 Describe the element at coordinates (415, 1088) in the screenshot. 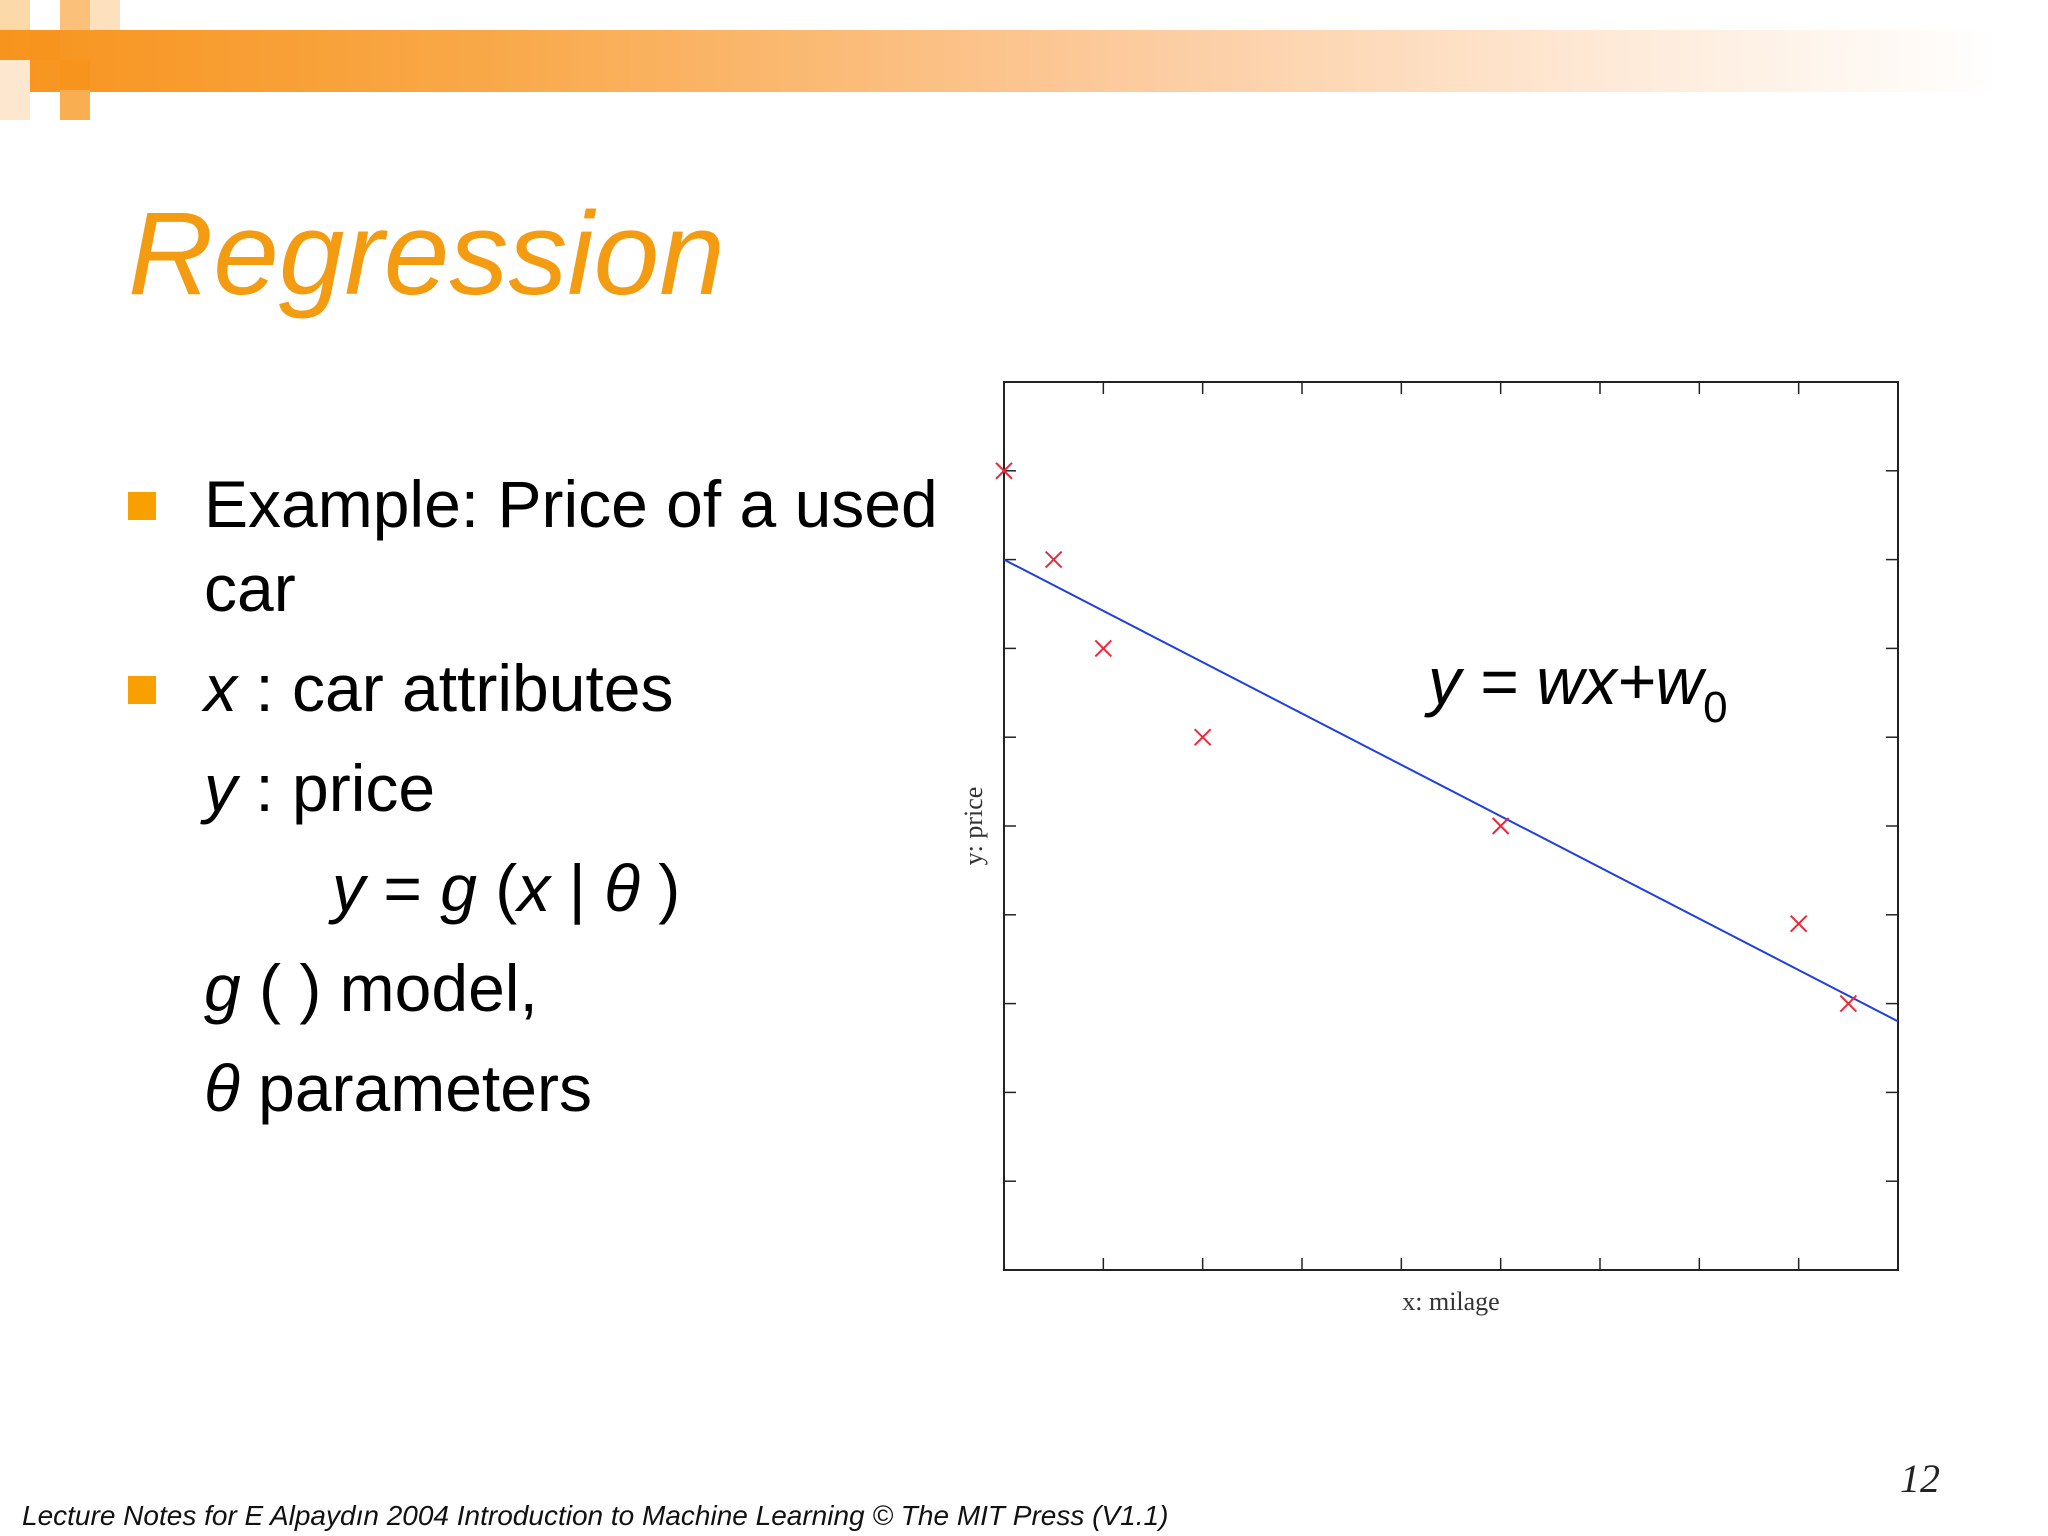

I see `line-text: parameters` at that location.